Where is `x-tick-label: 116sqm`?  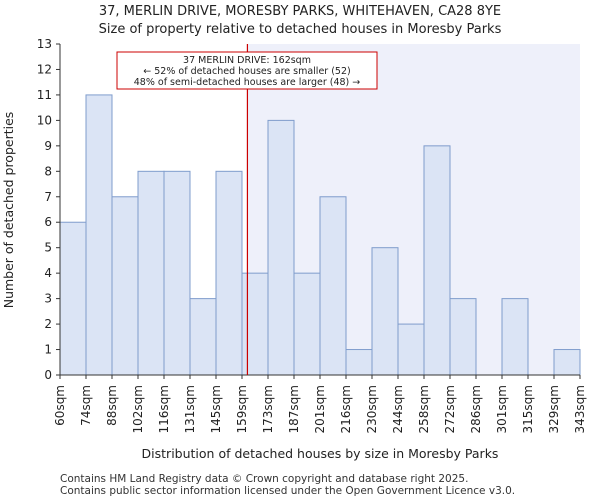
x-tick-label: 116sqm is located at coordinates (164, 409).